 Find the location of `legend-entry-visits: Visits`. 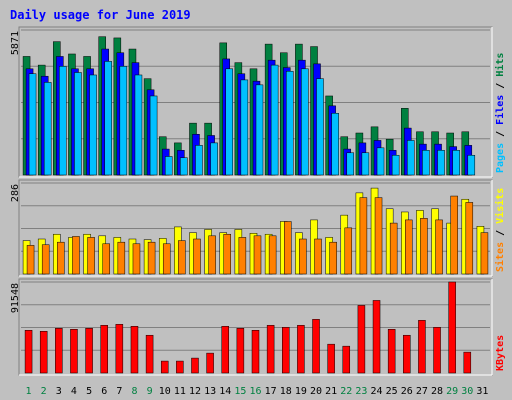

legend-entry-visits: Visits is located at coordinates (500, 206).